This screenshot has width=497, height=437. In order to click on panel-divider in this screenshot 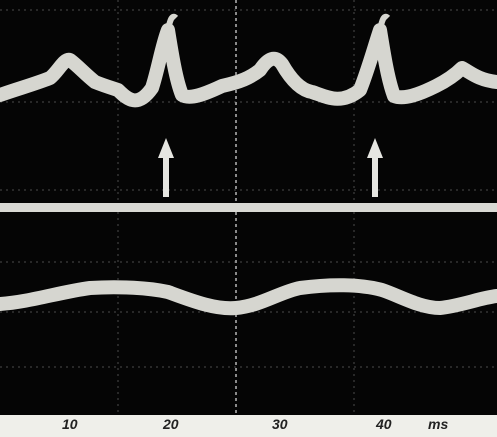, I will do `click(248, 207)`.